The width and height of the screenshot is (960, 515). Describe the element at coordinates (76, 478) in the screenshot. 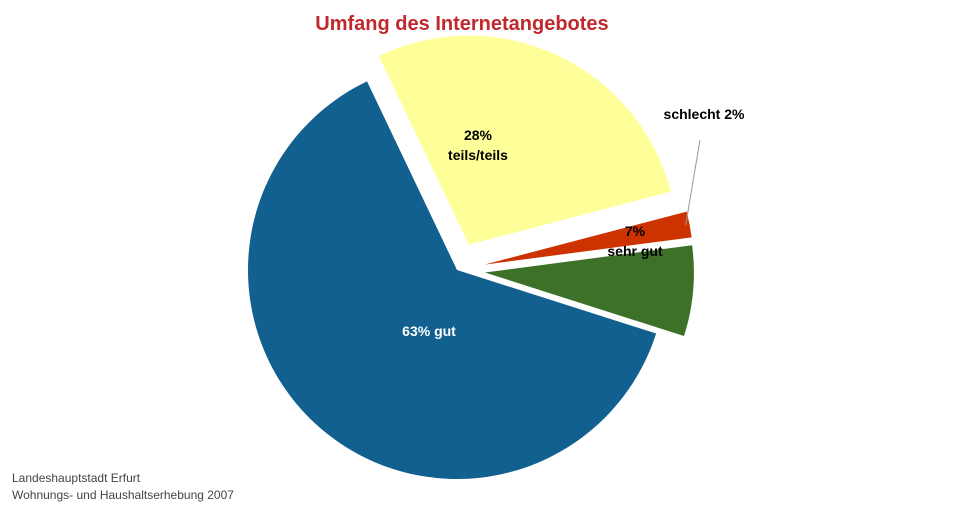

I see `source-line-1: Landeshauptstadt Erfurt` at that location.